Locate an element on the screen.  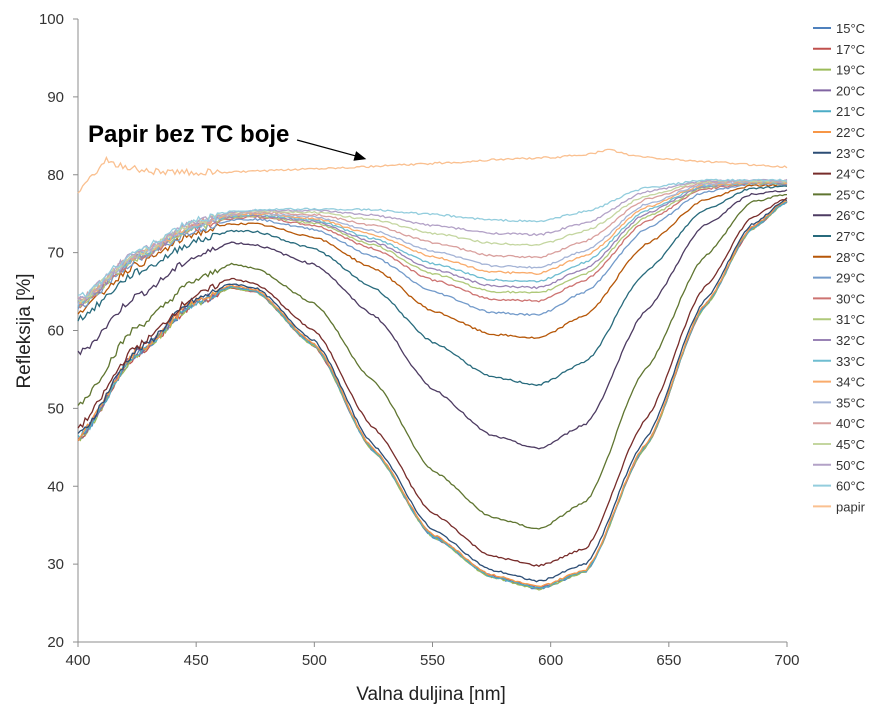
y-tick-label: 60 is located at coordinates (55, 331).